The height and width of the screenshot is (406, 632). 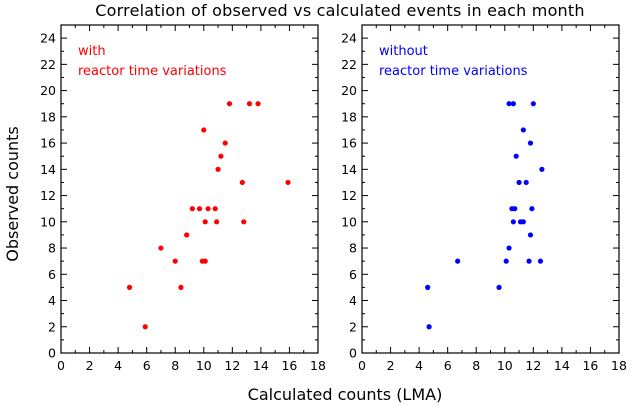 I want to click on y-axis-label: Observed counts, so click(x=12, y=194).